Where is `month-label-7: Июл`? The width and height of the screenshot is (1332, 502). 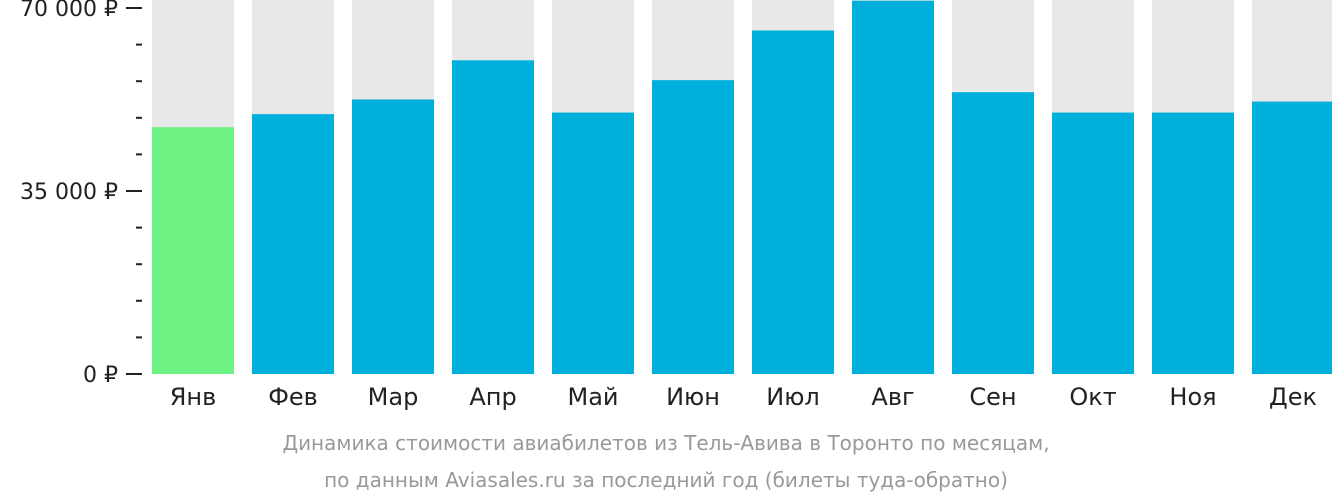 month-label-7: Июл is located at coordinates (793, 397).